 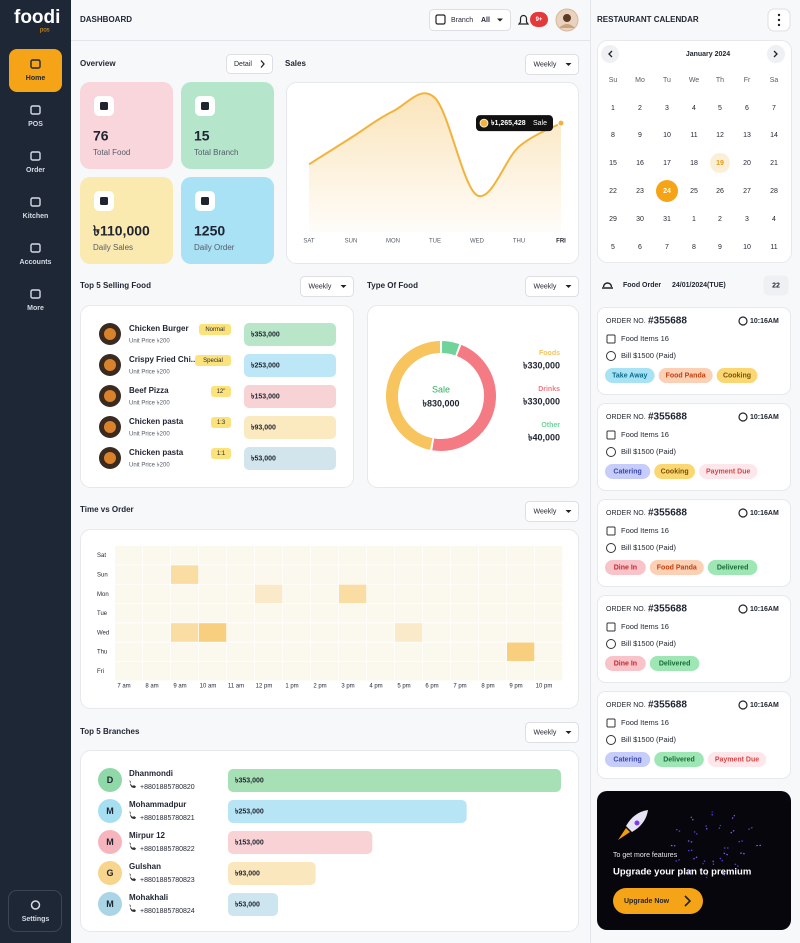 What do you see at coordinates (658, 901) in the screenshot?
I see `upgrade-button: Upgrade Now` at bounding box center [658, 901].